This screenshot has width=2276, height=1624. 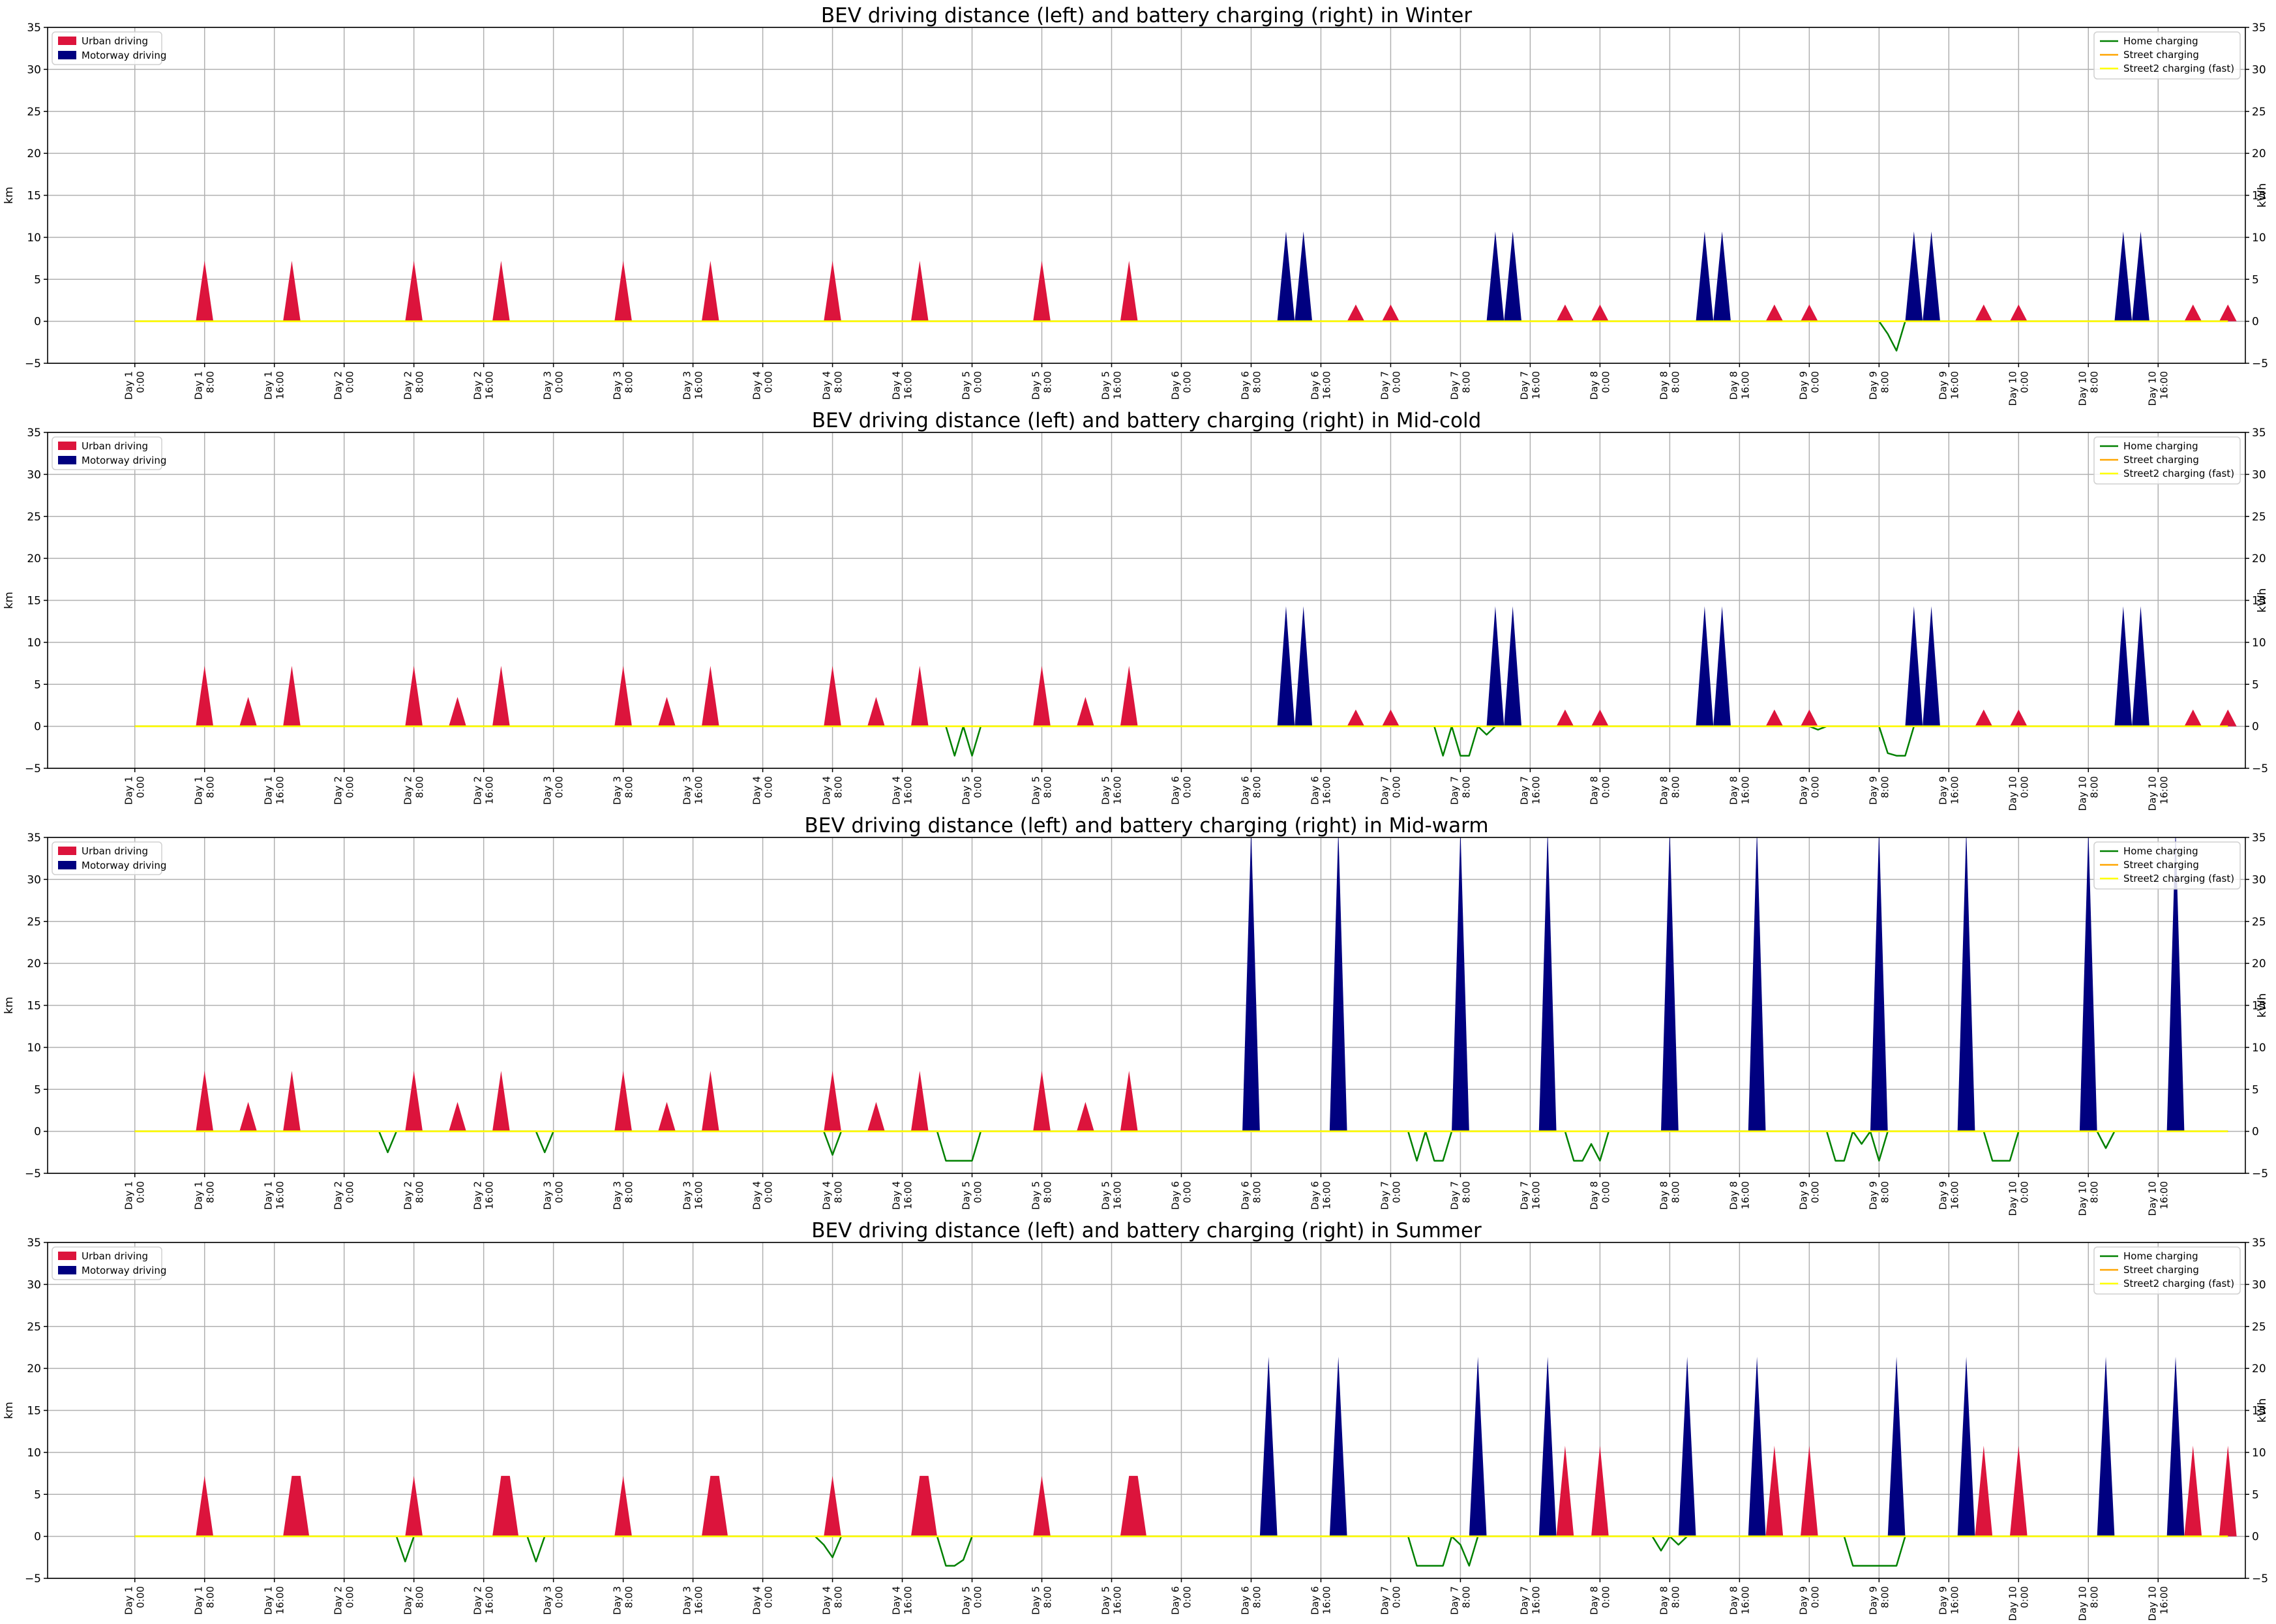 I want to click on xtick-label: Day 7 16:00, so click(x=1530, y=790).